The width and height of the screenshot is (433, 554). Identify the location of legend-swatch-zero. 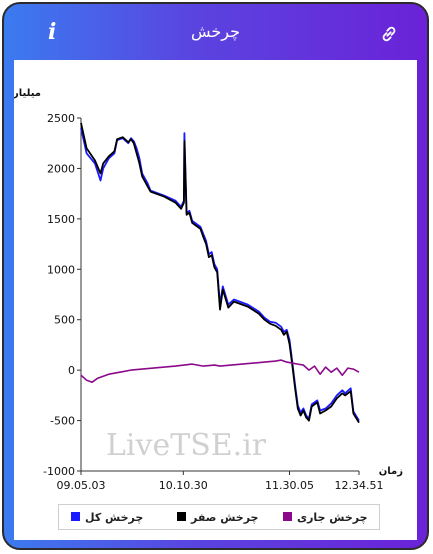
(181, 516).